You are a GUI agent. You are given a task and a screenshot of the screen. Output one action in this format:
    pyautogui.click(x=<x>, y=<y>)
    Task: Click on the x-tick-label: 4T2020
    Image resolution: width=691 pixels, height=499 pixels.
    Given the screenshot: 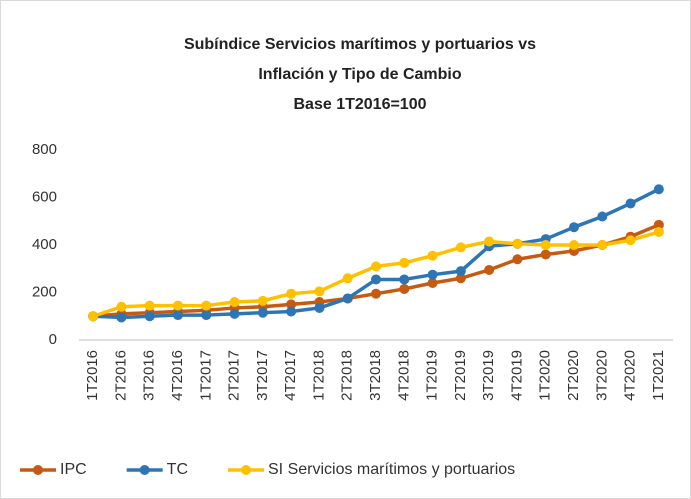 What is the action you would take?
    pyautogui.click(x=630, y=375)
    